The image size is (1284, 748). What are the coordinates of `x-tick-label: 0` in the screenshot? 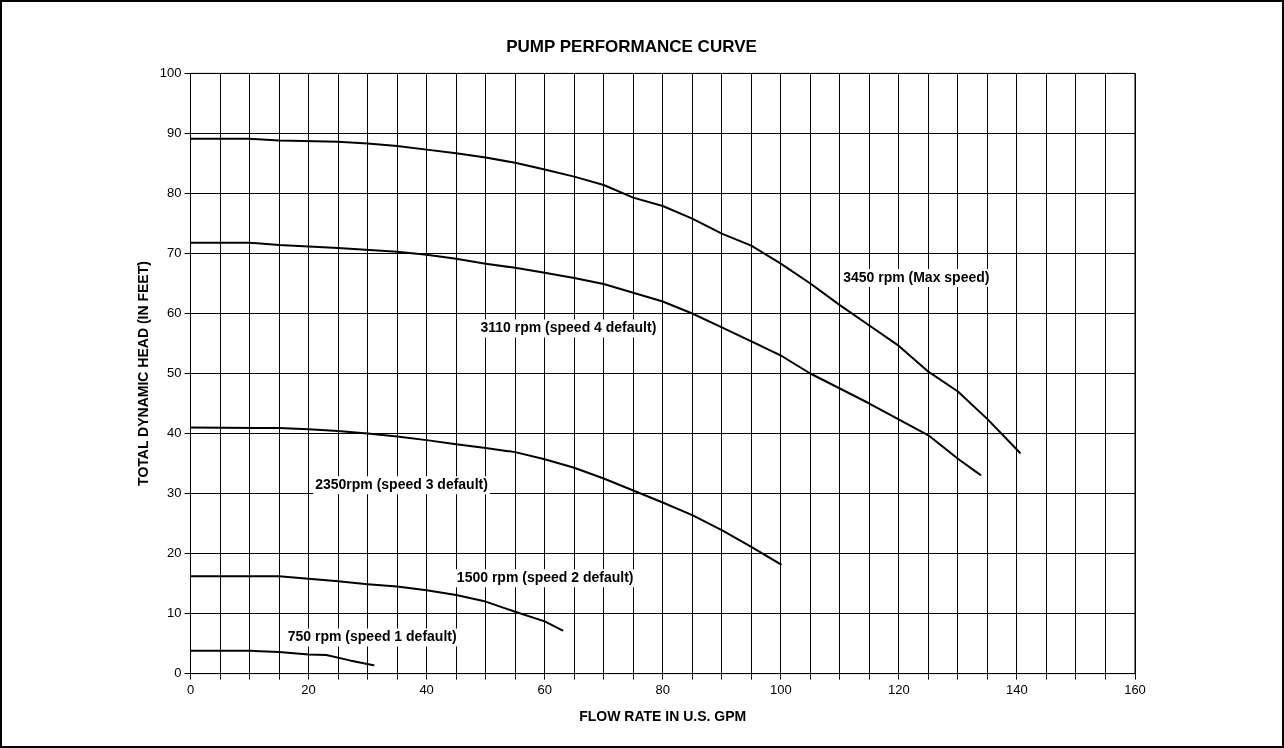 It's located at (190, 689).